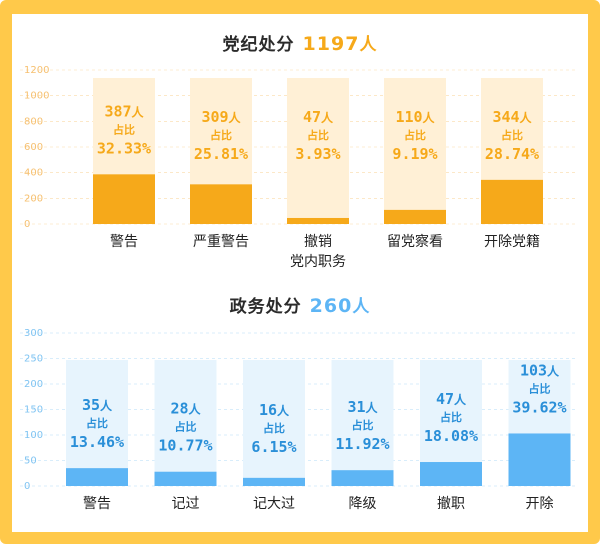  What do you see at coordinates (36, 70) in the screenshot?
I see `y-tick-label: 1200` at bounding box center [36, 70].